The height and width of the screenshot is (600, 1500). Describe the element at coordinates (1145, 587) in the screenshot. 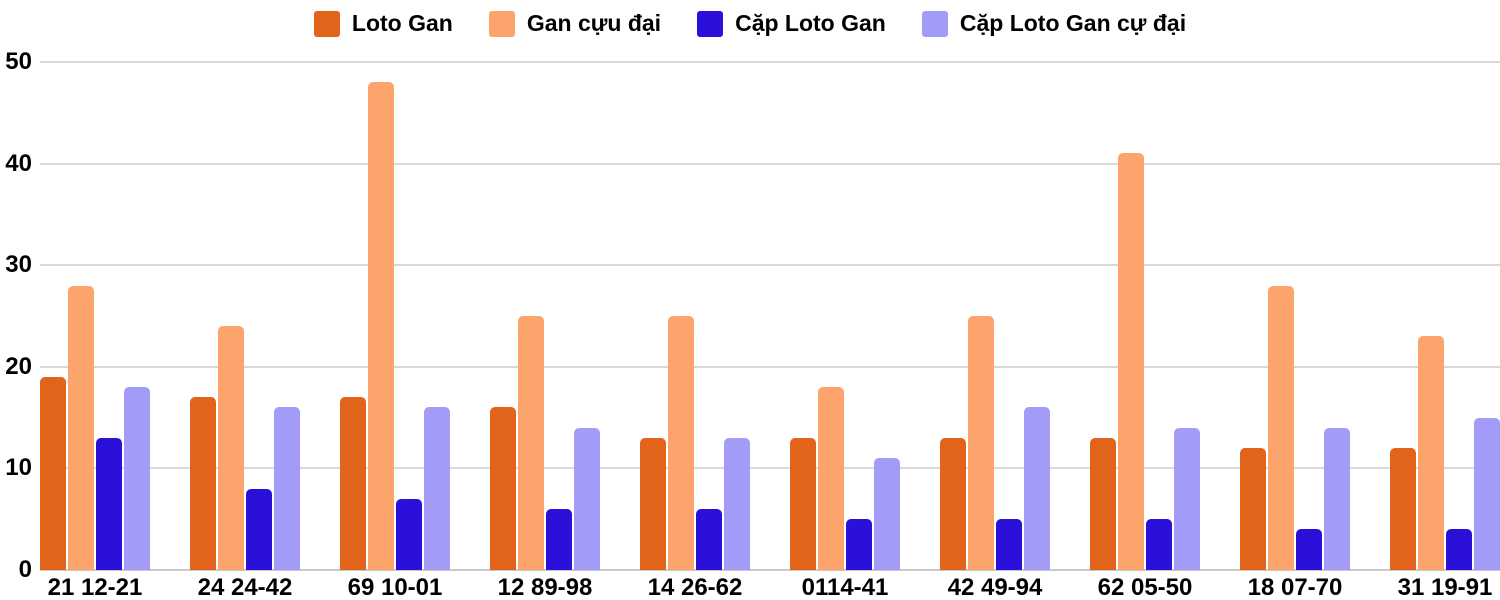

I see `x-category-label-8: 62 05-50` at that location.